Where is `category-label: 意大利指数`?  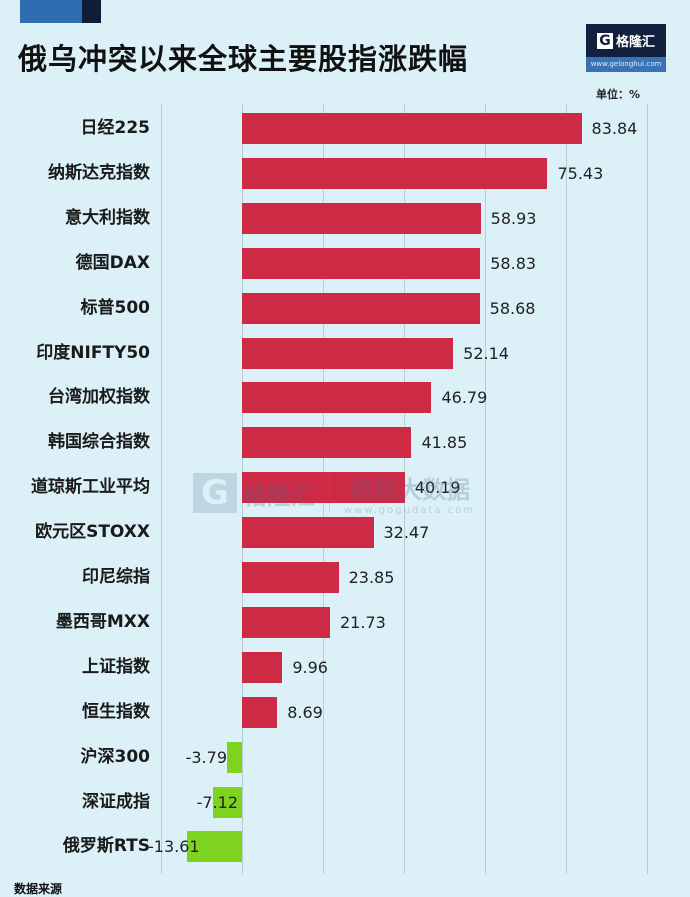 category-label: 意大利指数 is located at coordinates (107, 218).